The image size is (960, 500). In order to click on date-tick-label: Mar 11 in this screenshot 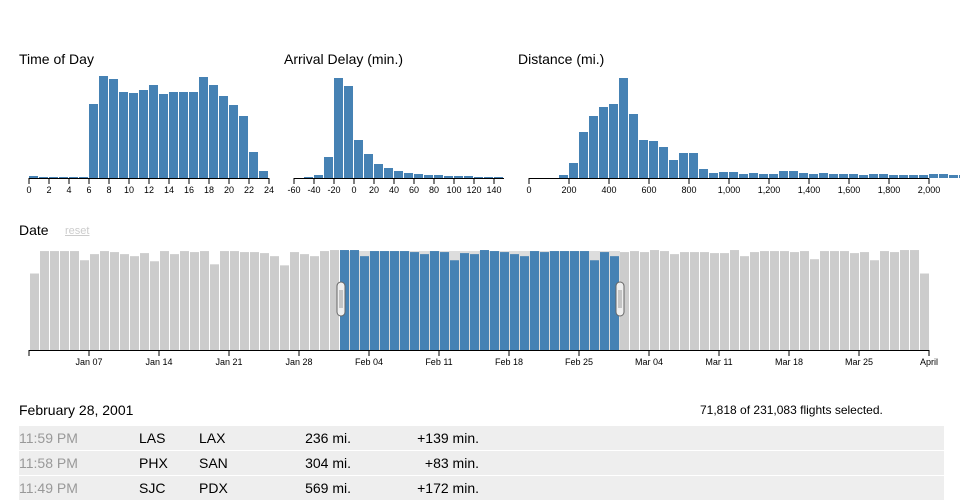, I will do `click(718, 362)`.